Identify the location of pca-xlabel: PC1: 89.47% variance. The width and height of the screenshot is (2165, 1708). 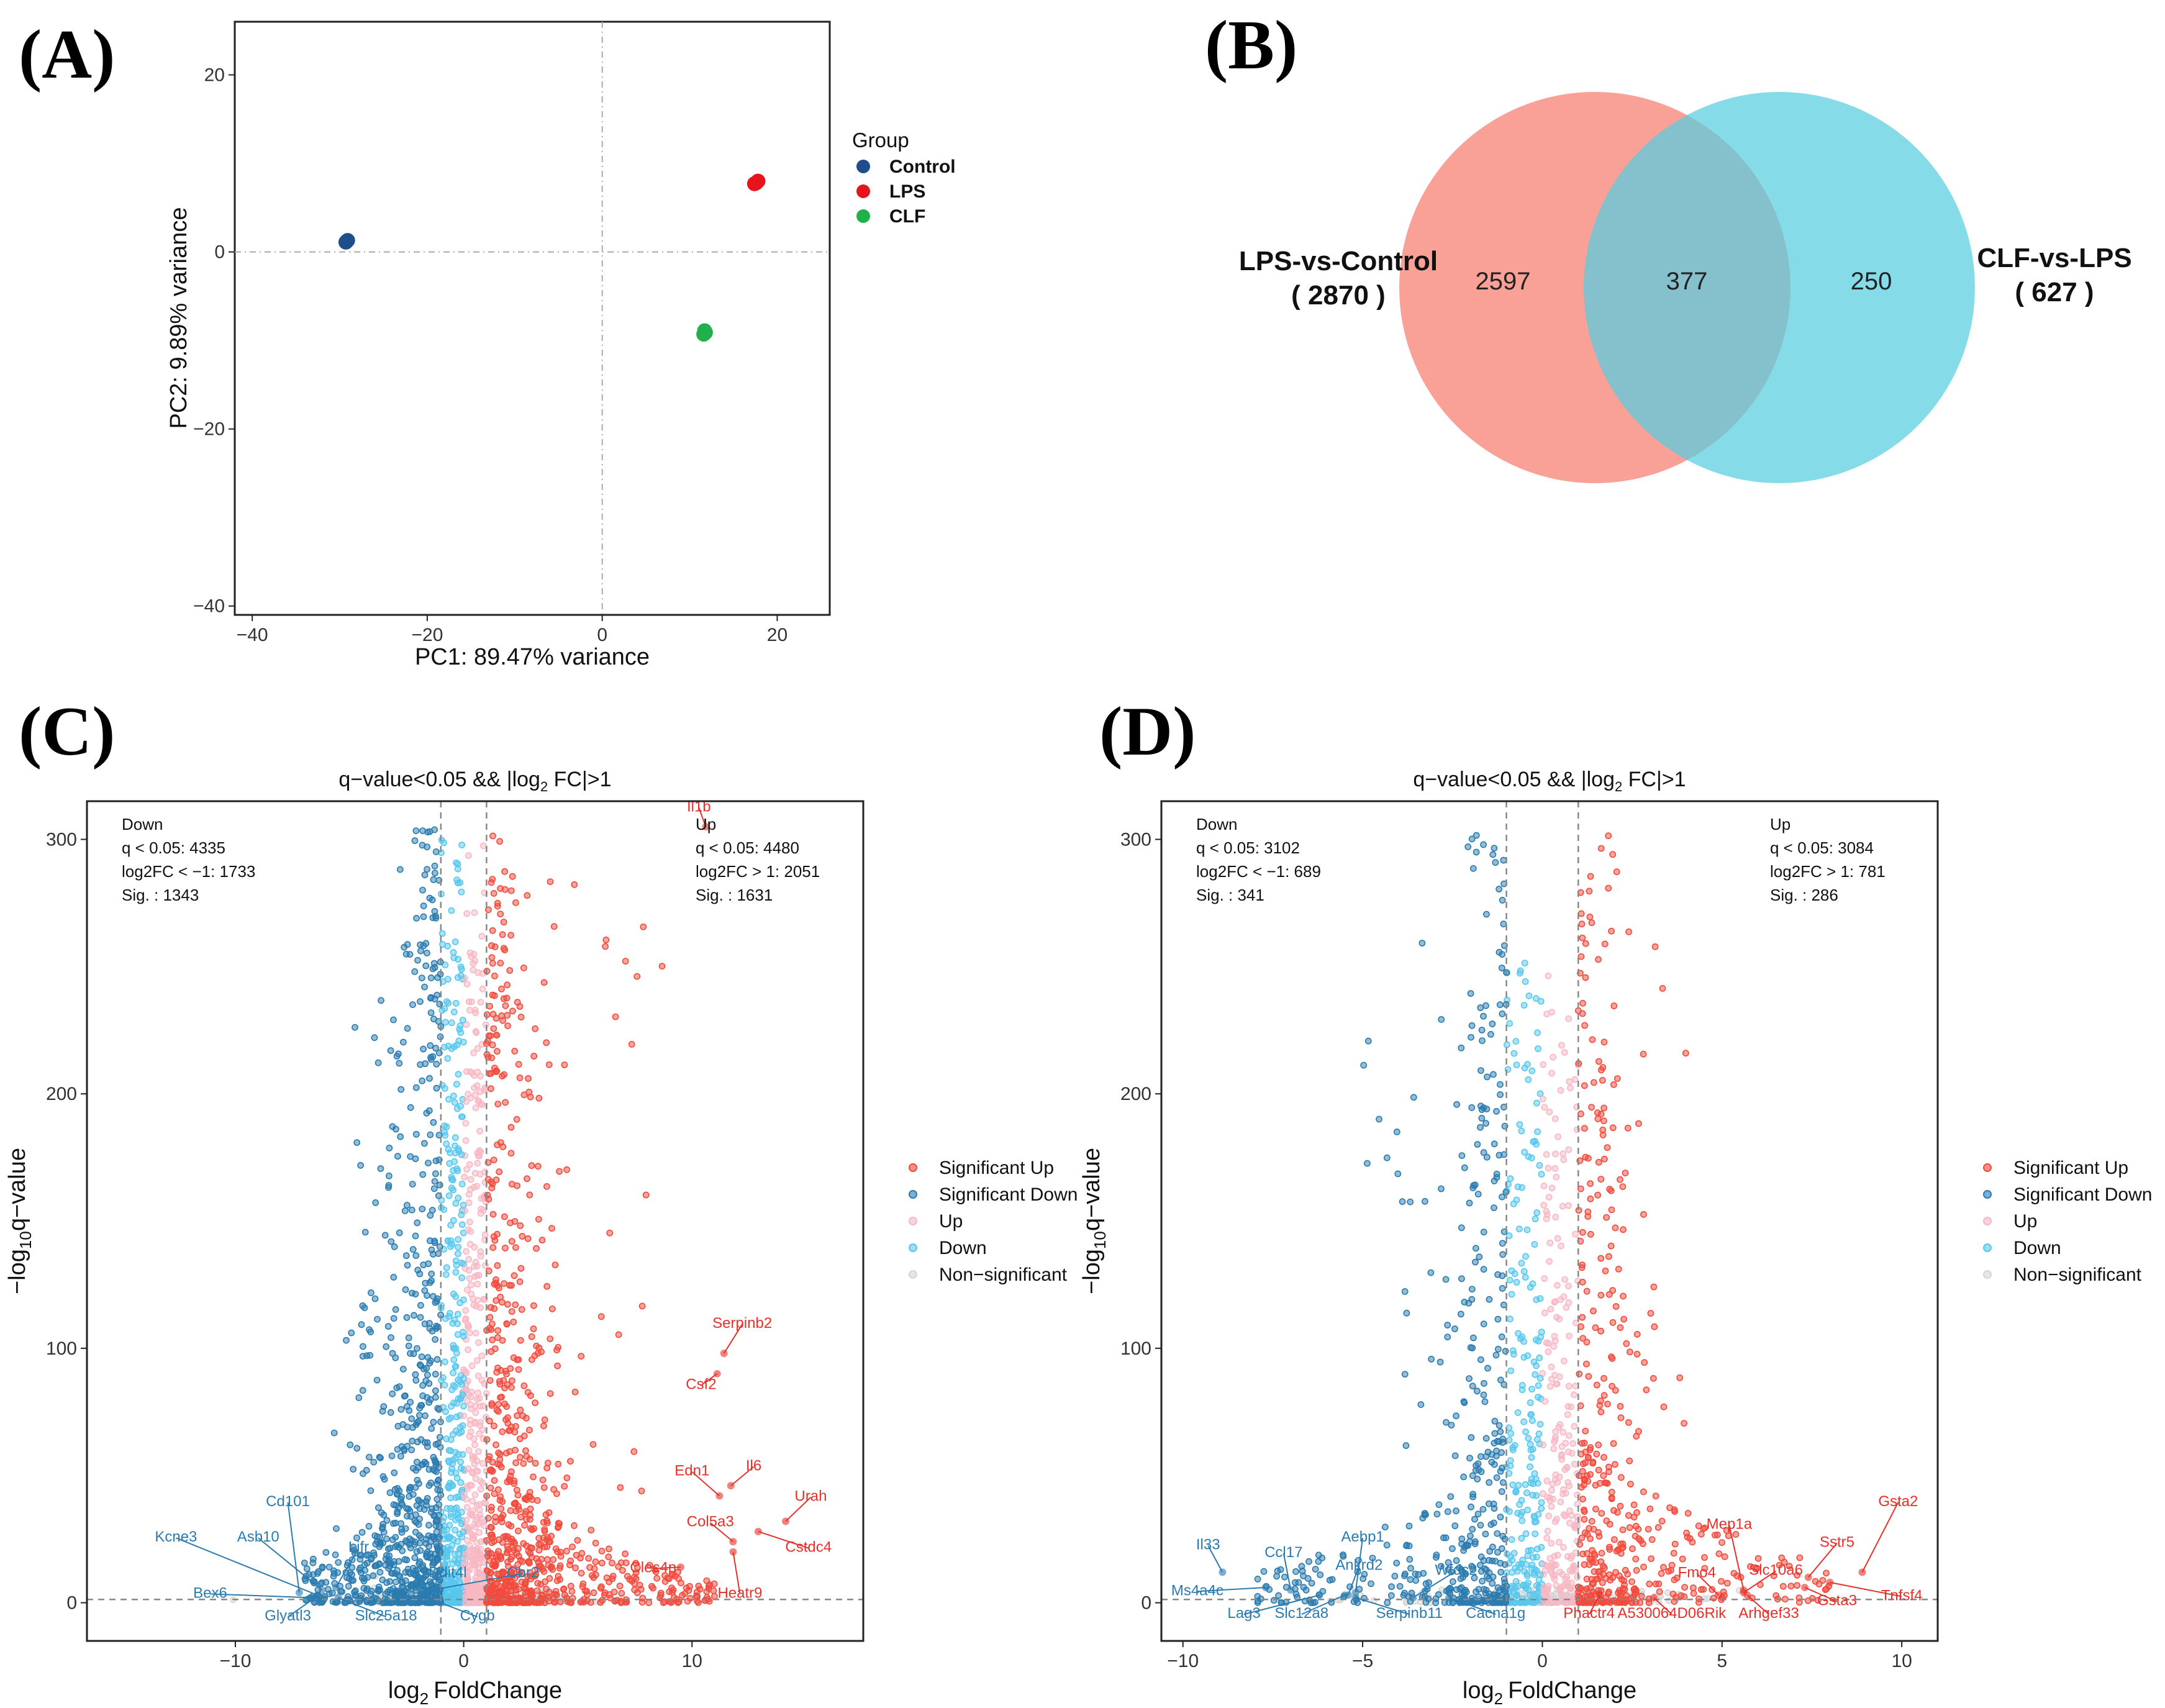
(532, 657).